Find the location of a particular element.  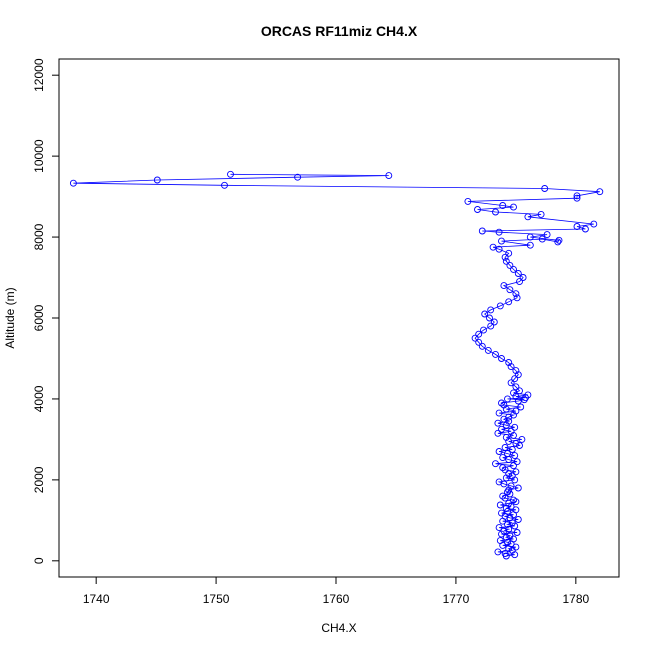

x-tick-label: 1780 is located at coordinates (575, 599).